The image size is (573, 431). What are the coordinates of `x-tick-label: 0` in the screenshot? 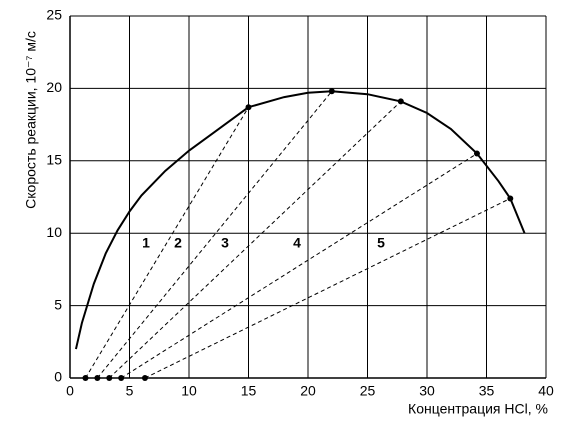 It's located at (70, 391).